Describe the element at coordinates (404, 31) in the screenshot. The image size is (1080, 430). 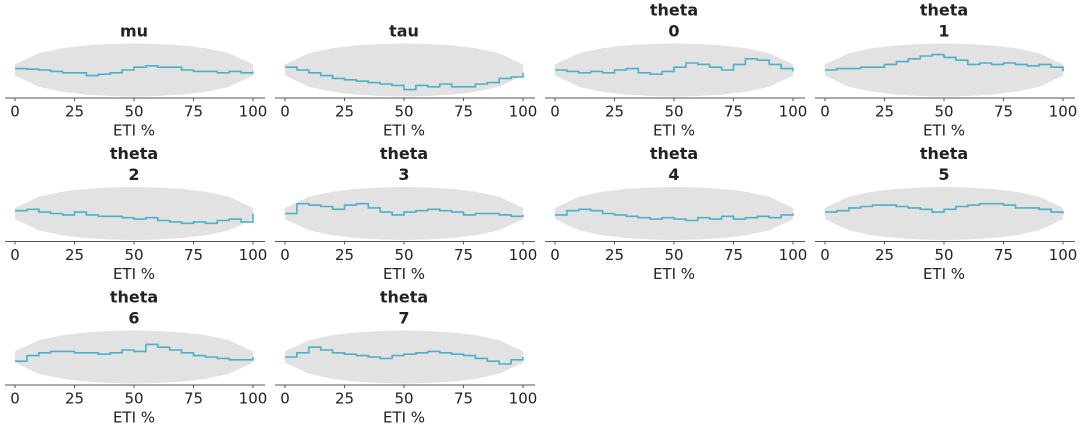
I see `subplot-title: tau` at that location.